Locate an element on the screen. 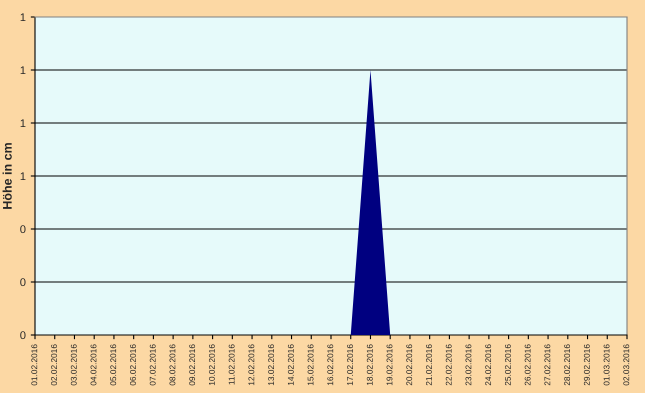 The image size is (645, 393). x-tick-label: 03.02.2016 is located at coordinates (73, 365).